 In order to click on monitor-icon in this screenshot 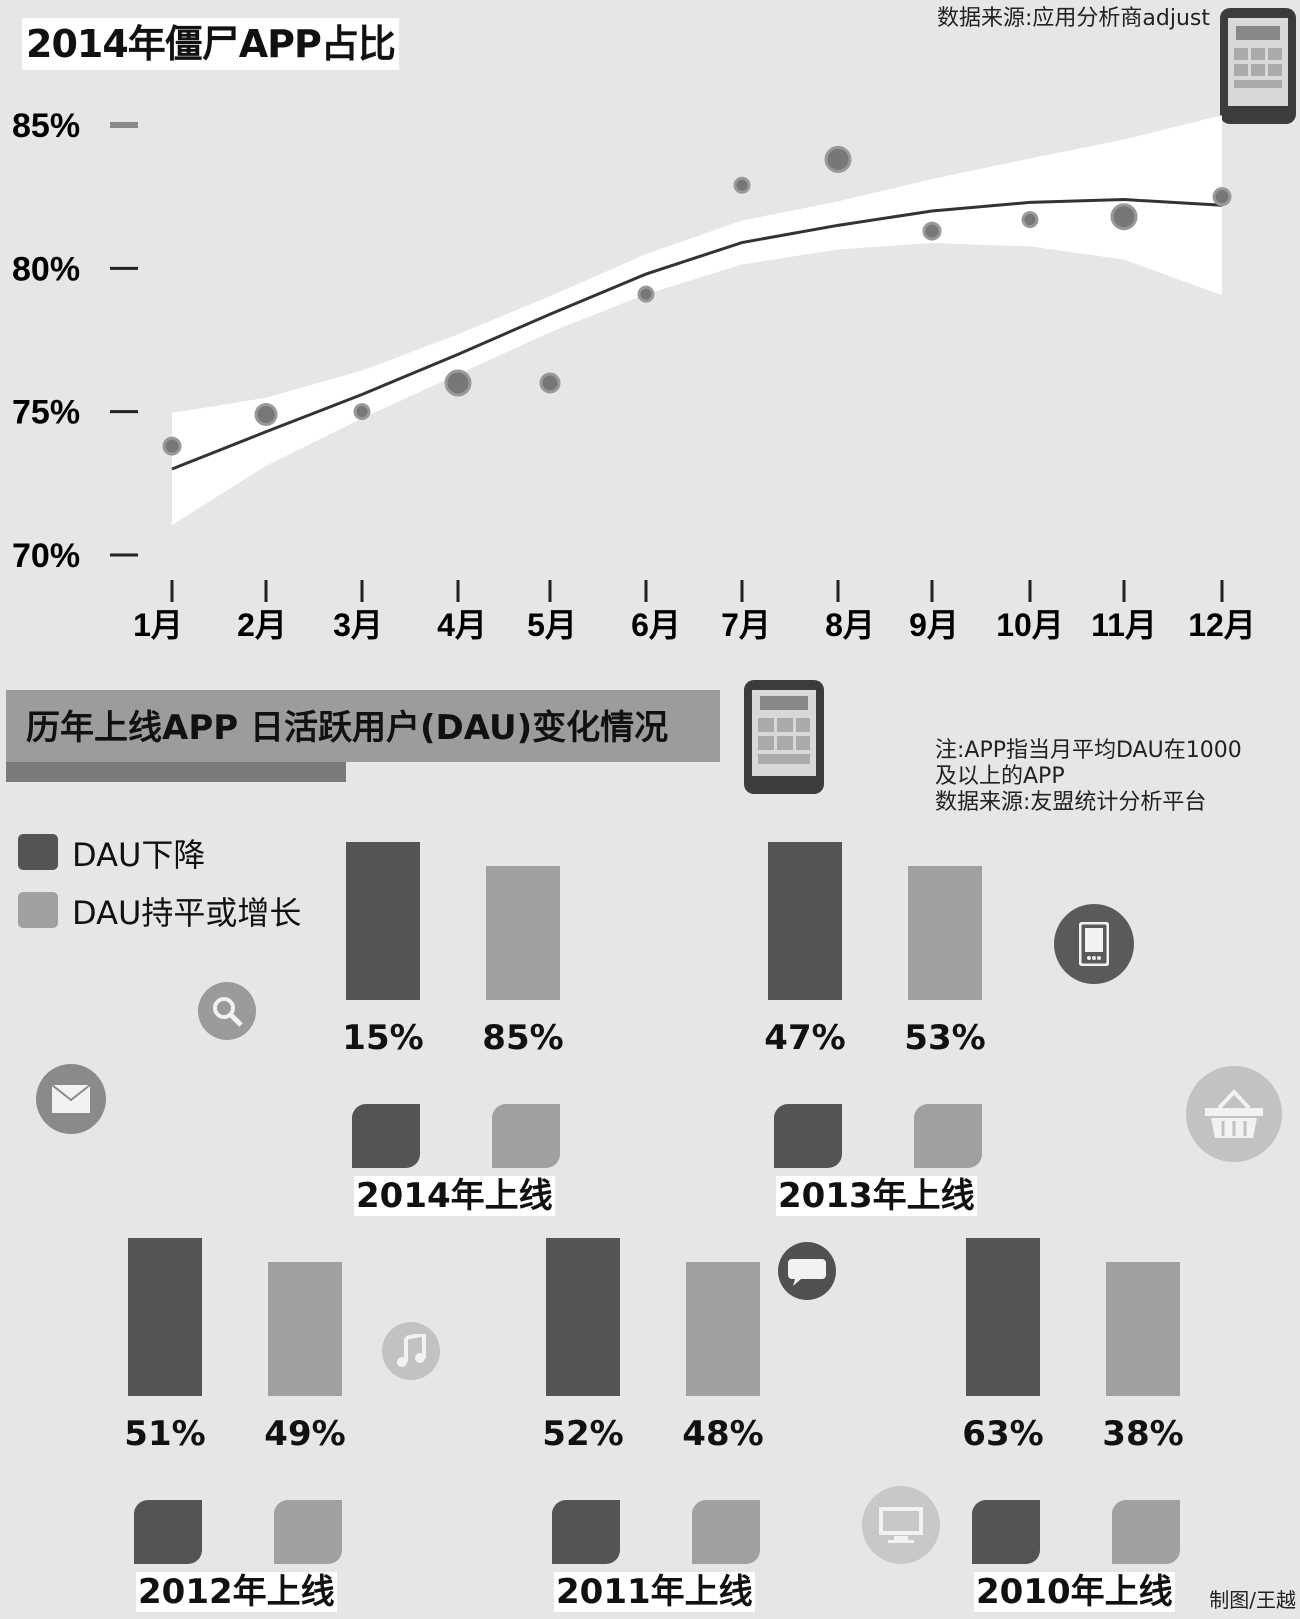, I will do `click(901, 1525)`.